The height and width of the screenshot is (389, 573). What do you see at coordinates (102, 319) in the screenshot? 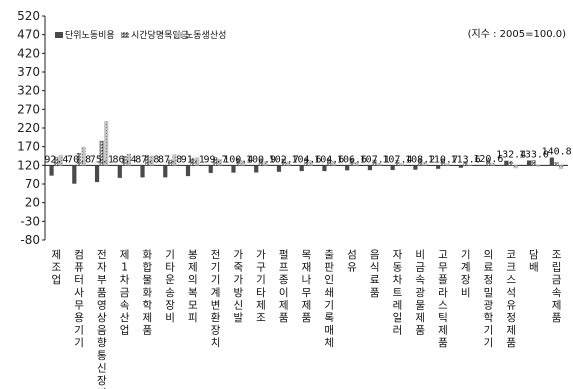
I see `category-label: 전자부품영상음향통신장비` at bounding box center [102, 319].